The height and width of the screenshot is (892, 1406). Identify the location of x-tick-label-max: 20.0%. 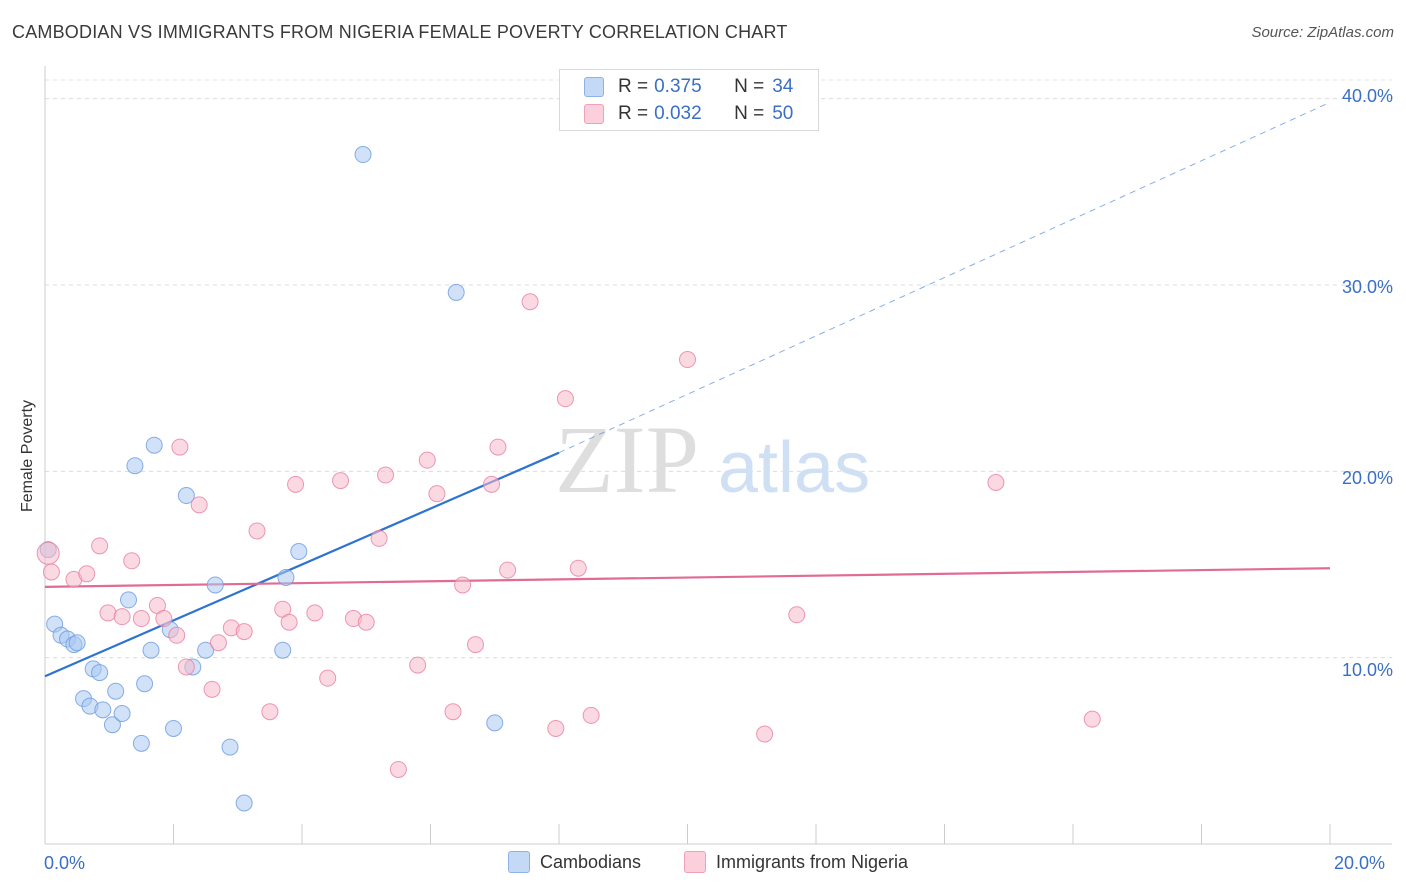
(1360, 863).